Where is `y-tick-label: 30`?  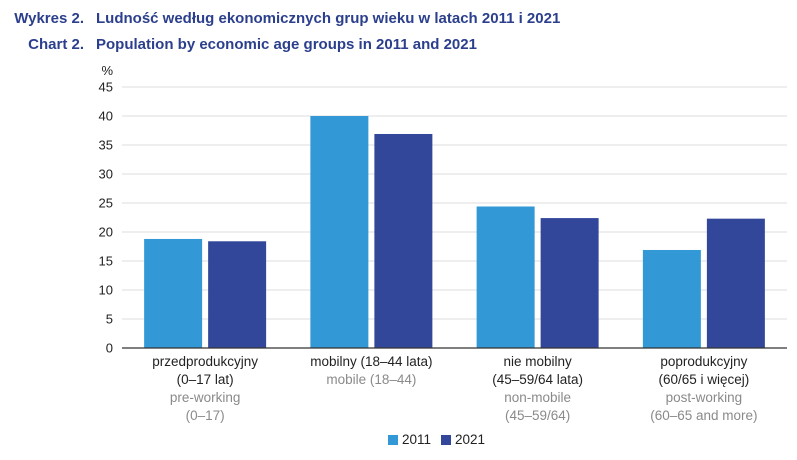
y-tick-label: 30 is located at coordinates (106, 174).